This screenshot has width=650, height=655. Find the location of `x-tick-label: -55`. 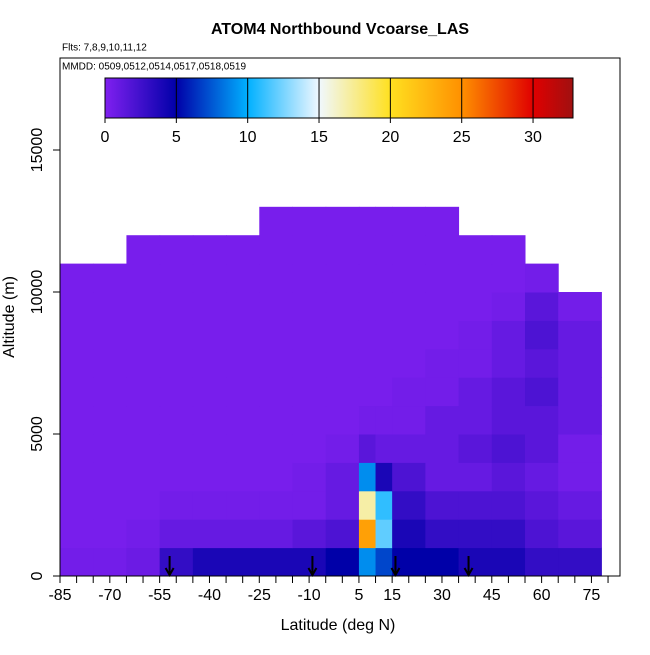

x-tick-label: -55 is located at coordinates (159, 595).